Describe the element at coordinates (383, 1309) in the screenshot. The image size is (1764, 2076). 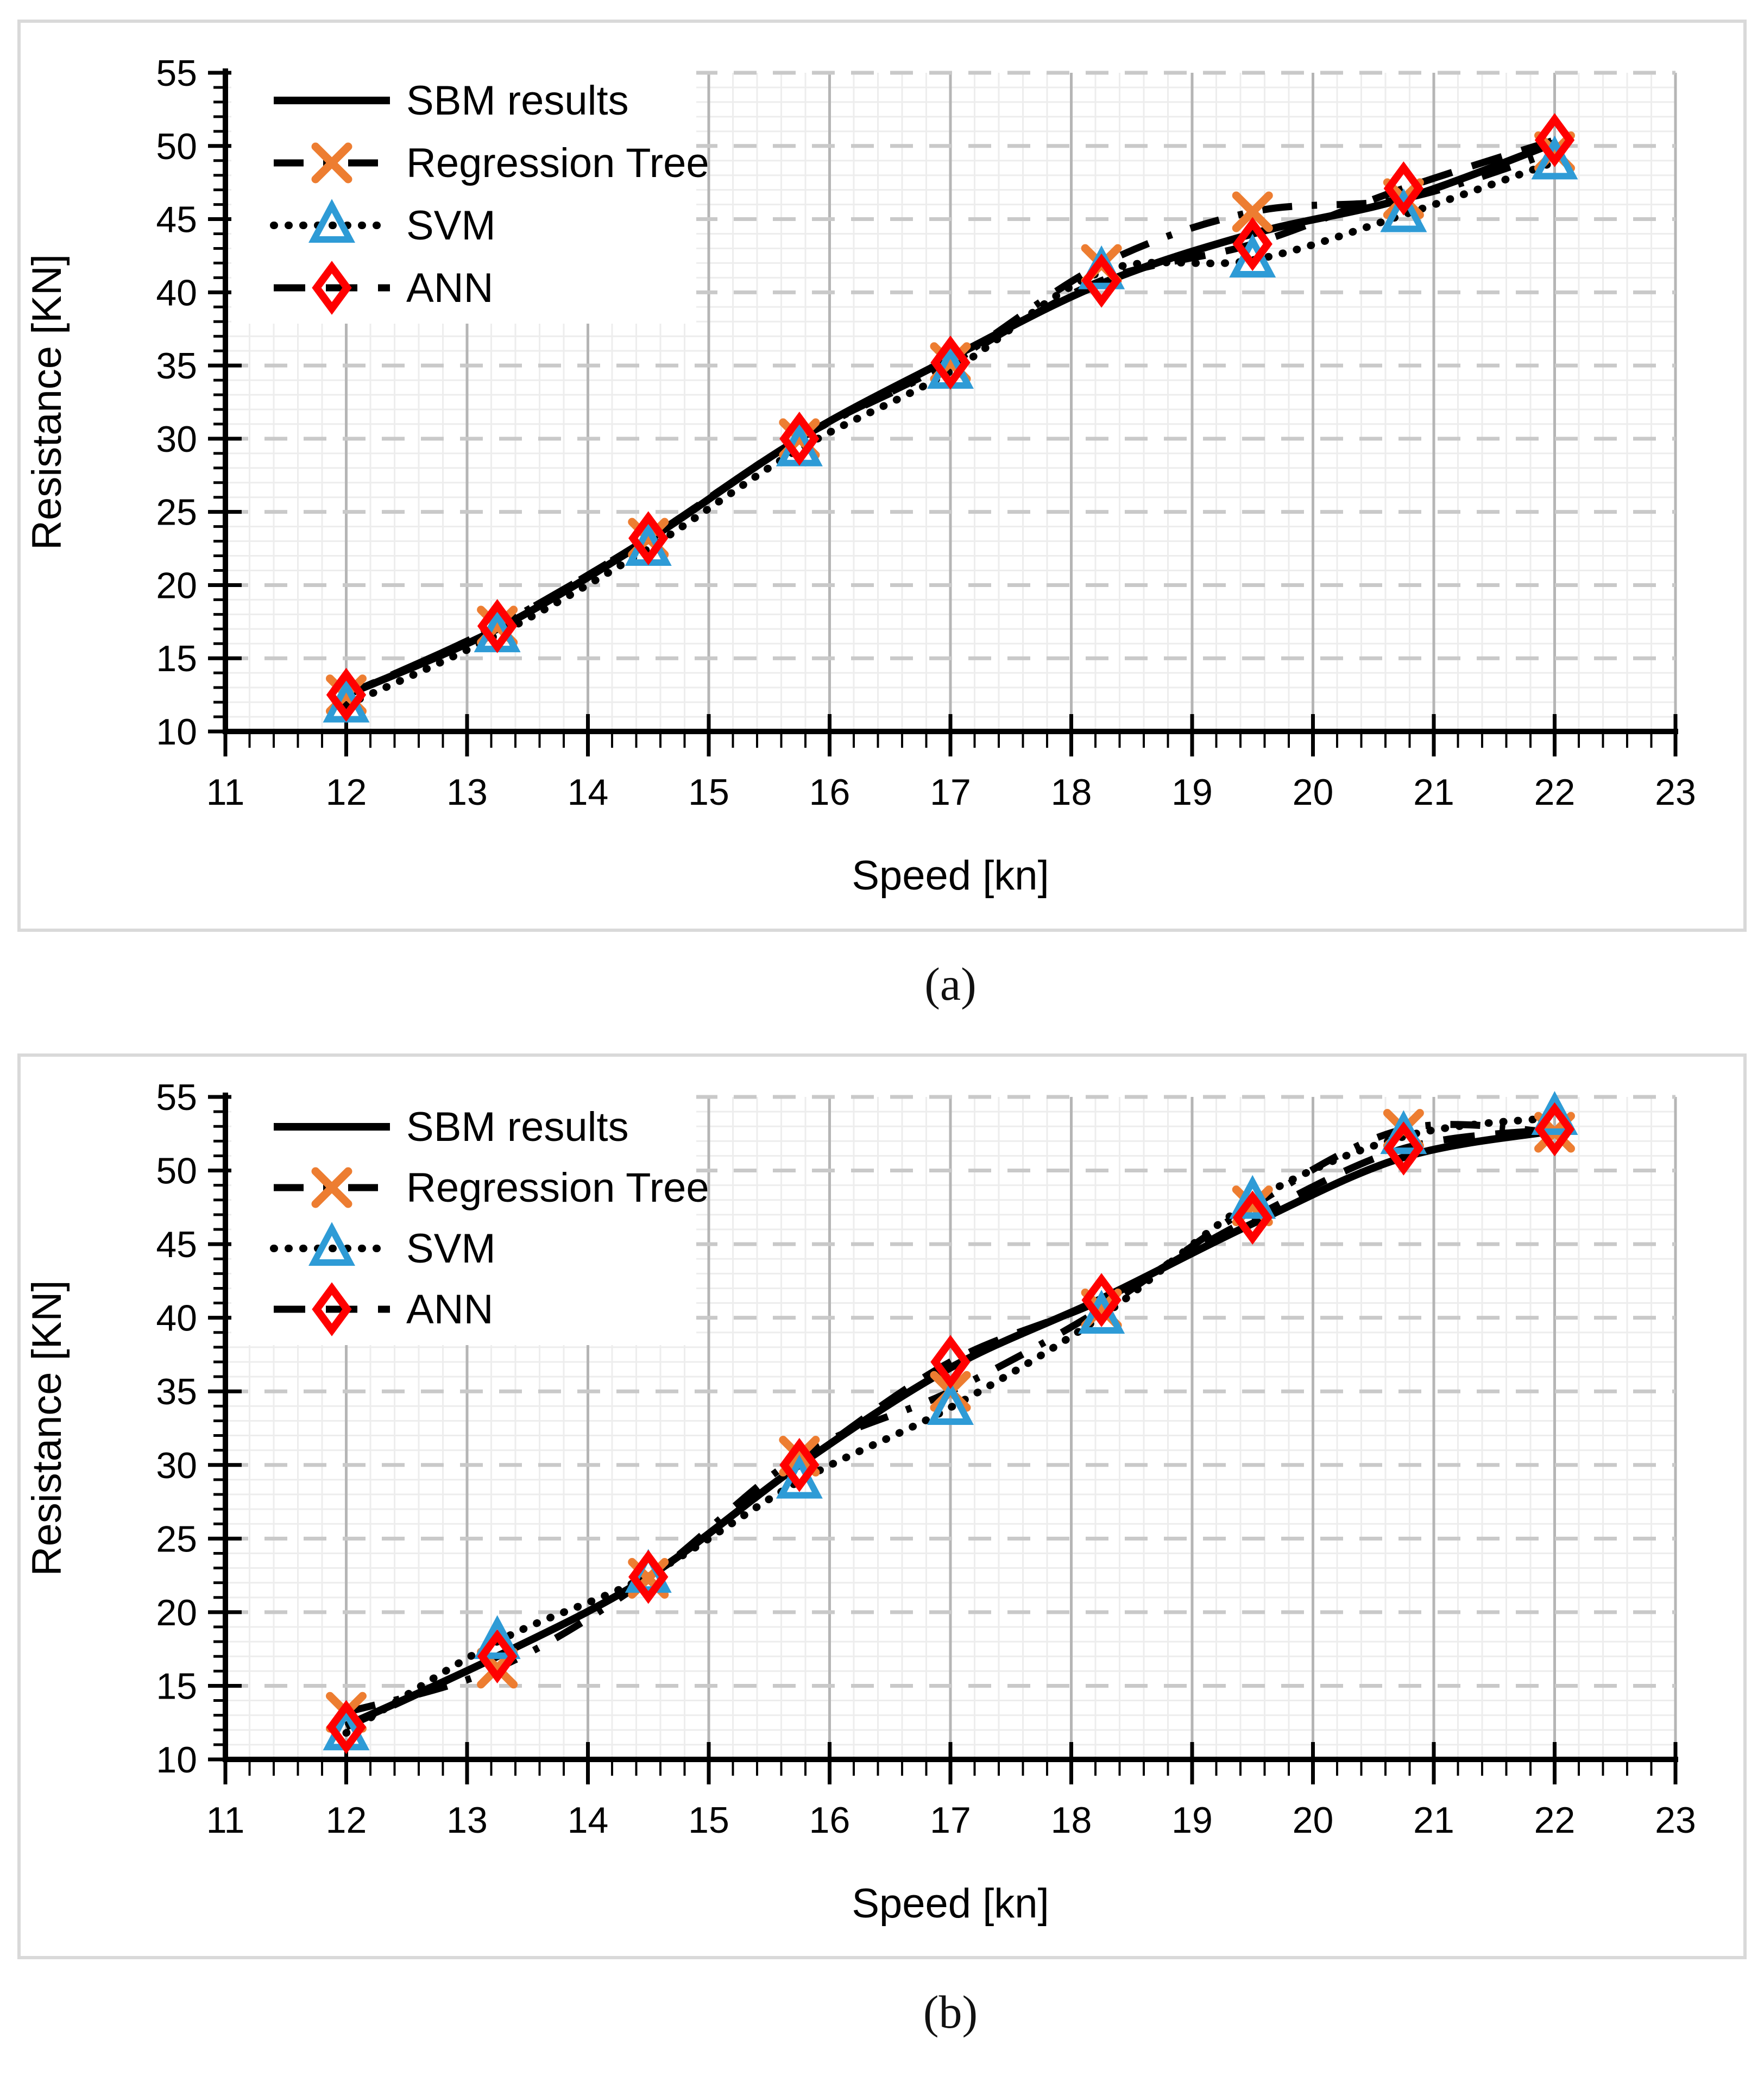
I see `legend-item-ann: ANN` at that location.